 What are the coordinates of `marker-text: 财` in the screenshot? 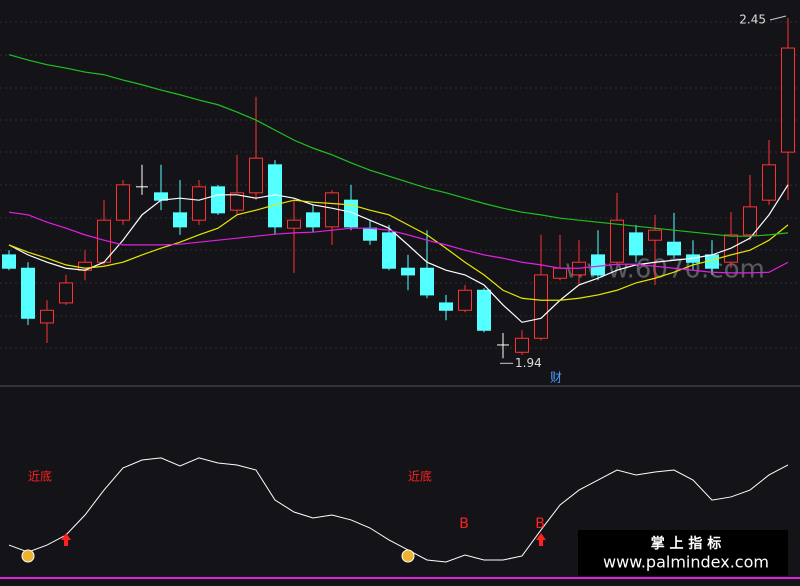 It's located at (556, 378).